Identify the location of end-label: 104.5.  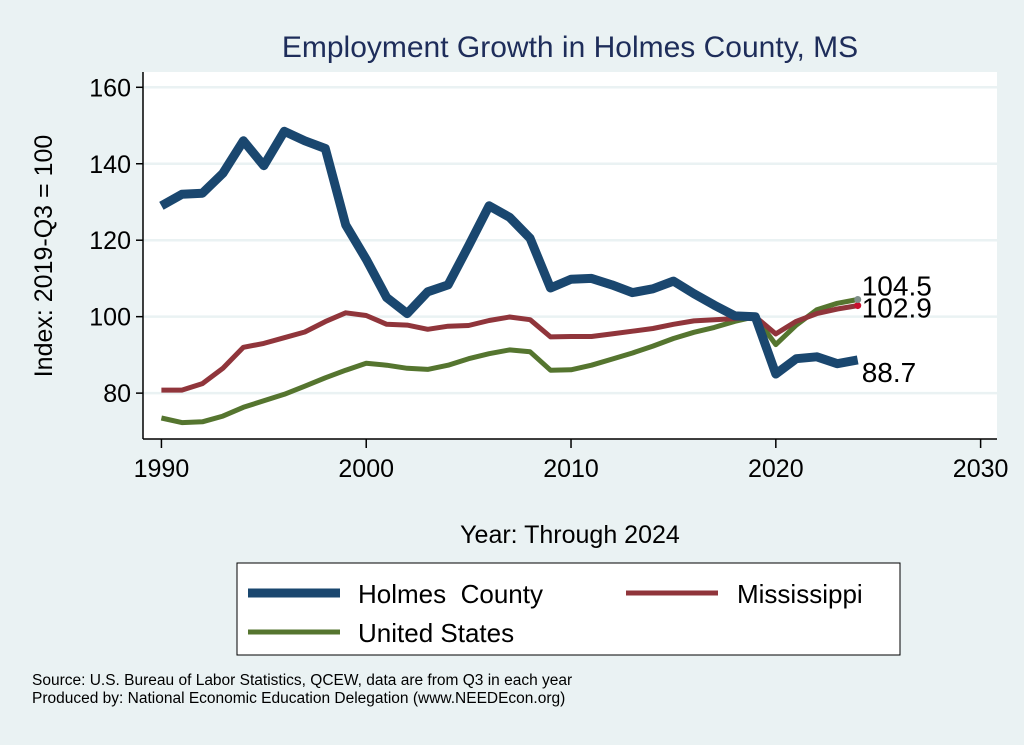
(897, 285).